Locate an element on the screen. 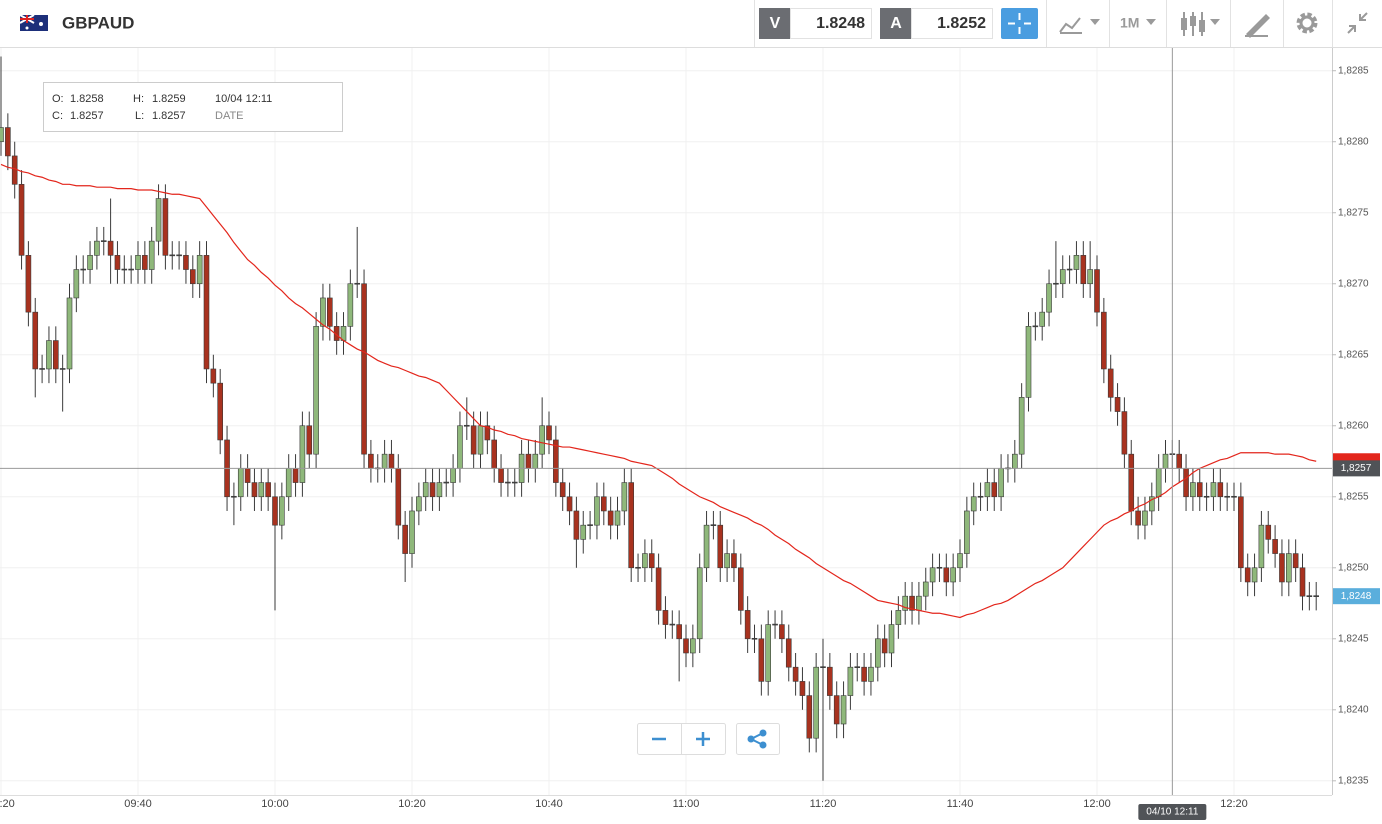 Image resolution: width=1382 pixels, height=824 pixels. settings-button is located at coordinates (1307, 23).